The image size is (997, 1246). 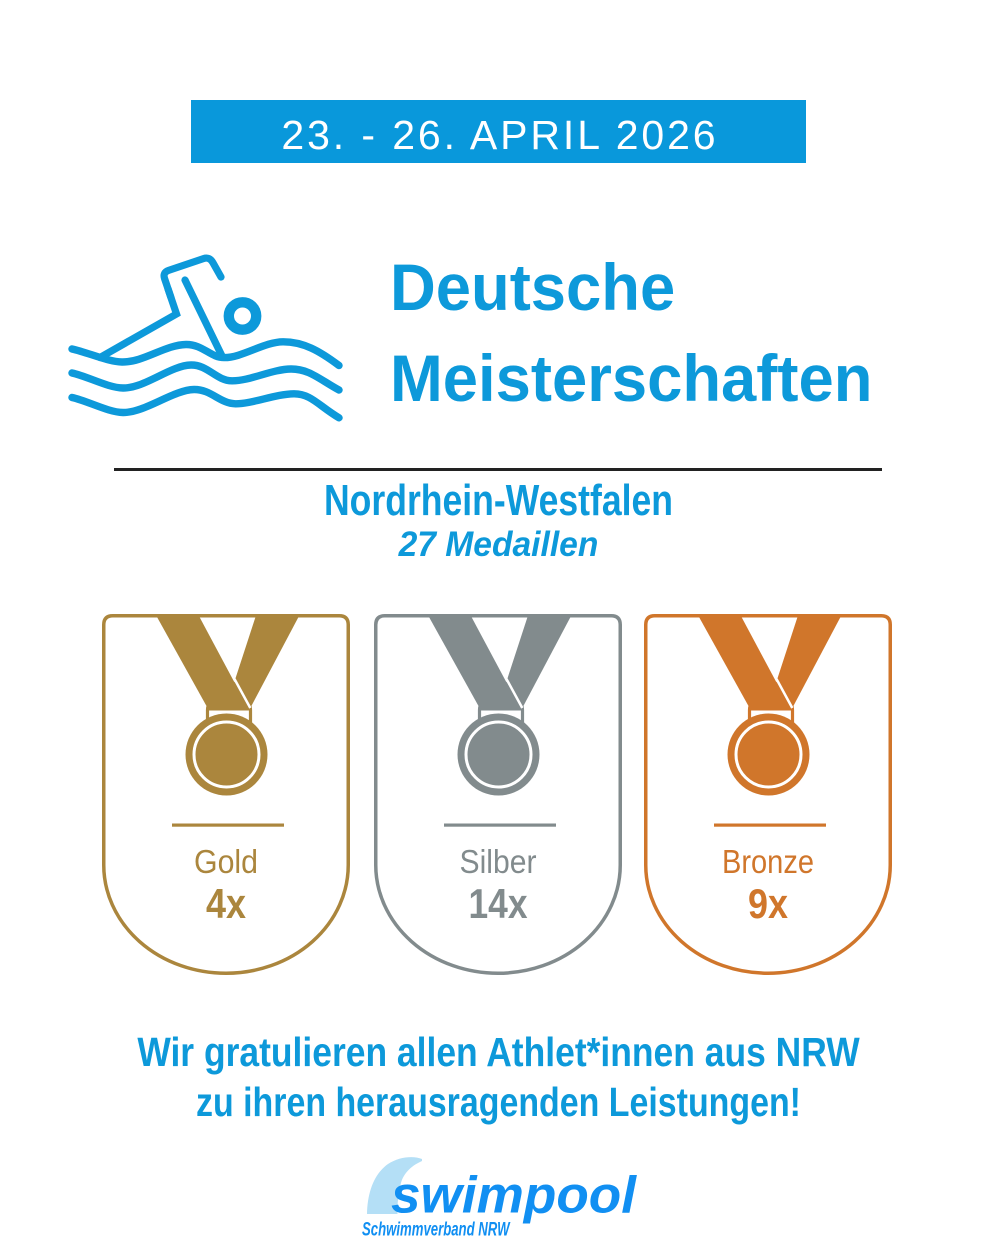 What do you see at coordinates (768, 903) in the screenshot?
I see `svg-text: 9x` at bounding box center [768, 903].